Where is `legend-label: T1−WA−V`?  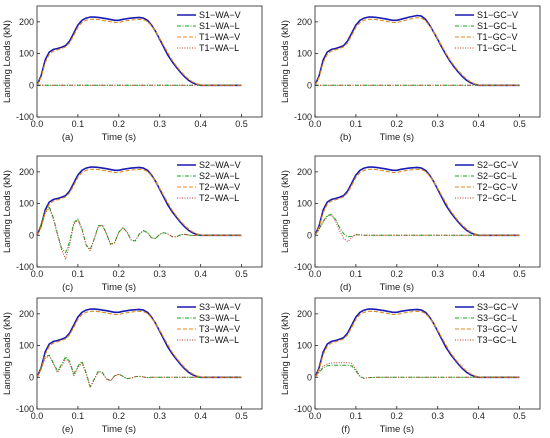
legend-label: T1−WA−V is located at coordinates (219, 37).